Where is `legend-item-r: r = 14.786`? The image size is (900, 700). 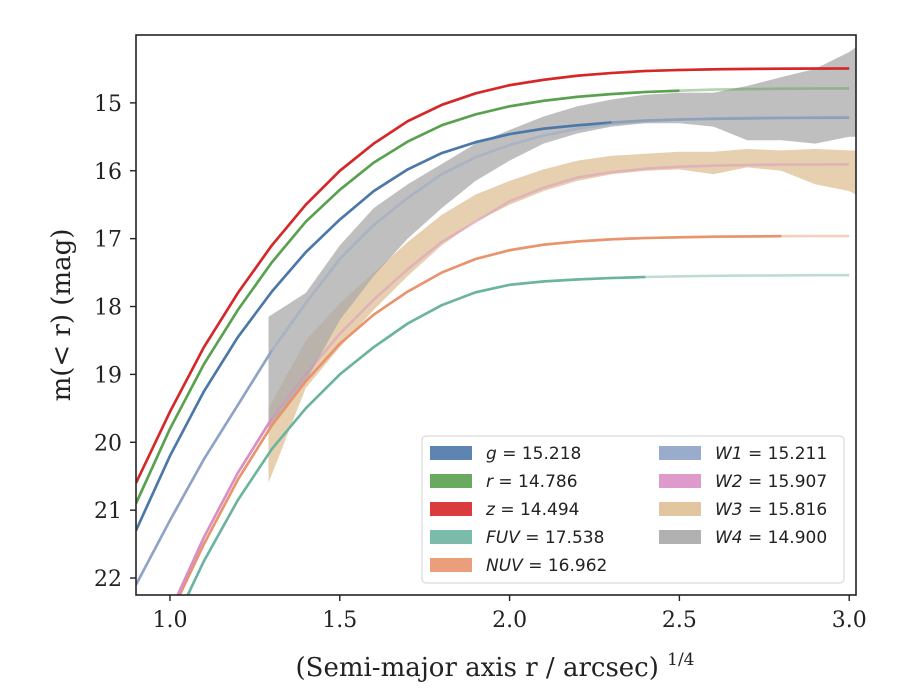 legend-item-r: r = 14.786 is located at coordinates (504, 482).